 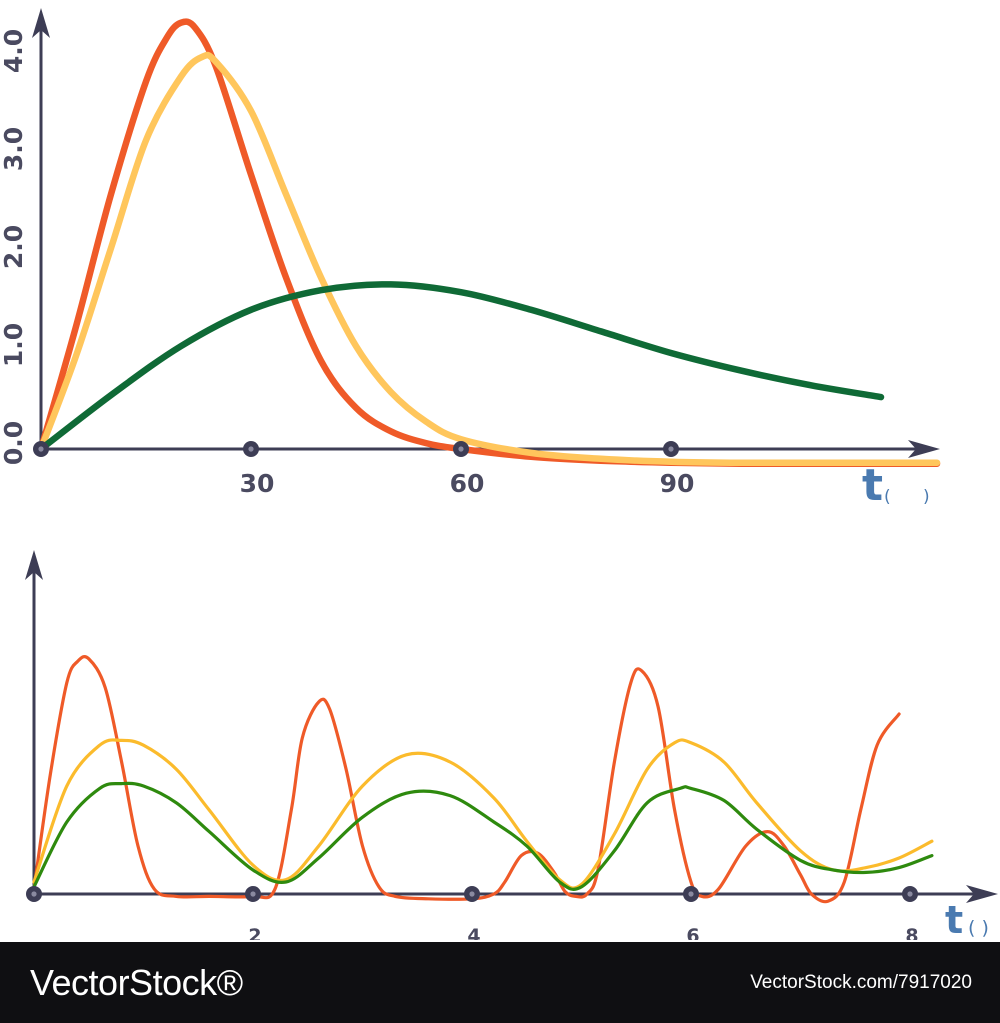 I want to click on y-tick-label: 1.0, so click(x=14, y=345).